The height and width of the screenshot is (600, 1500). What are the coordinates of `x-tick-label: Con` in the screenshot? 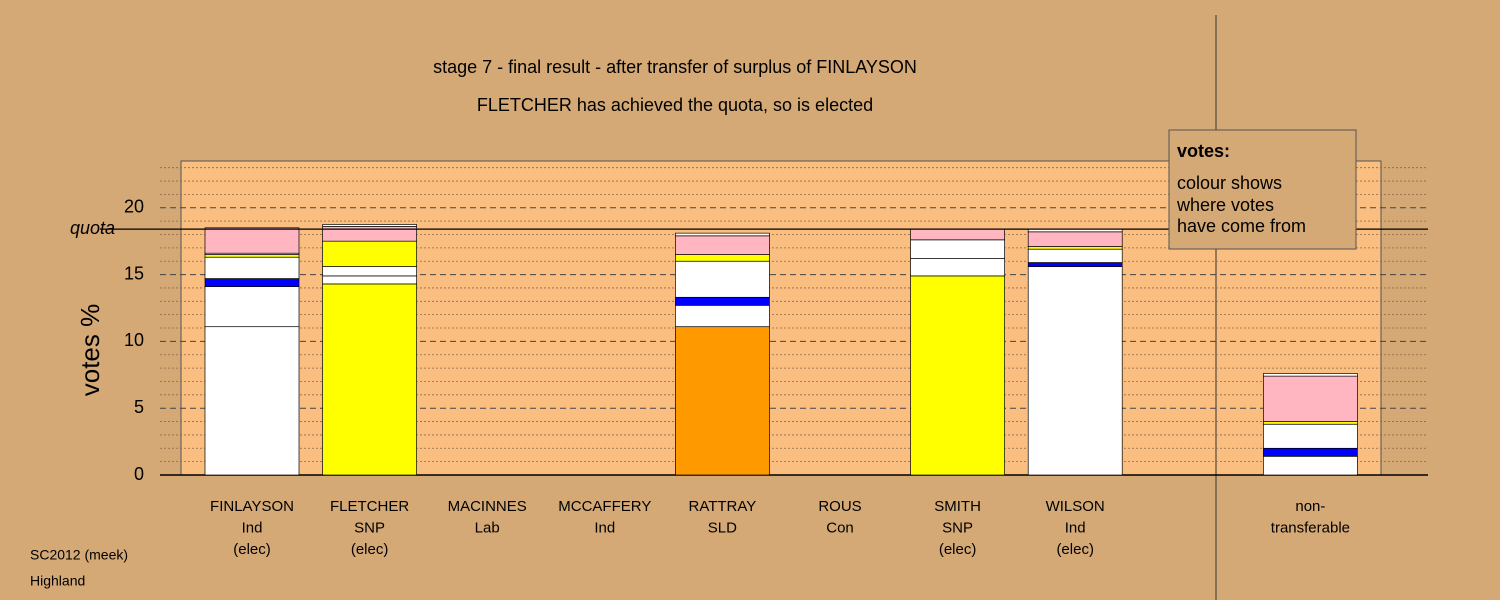 It's located at (840, 527).